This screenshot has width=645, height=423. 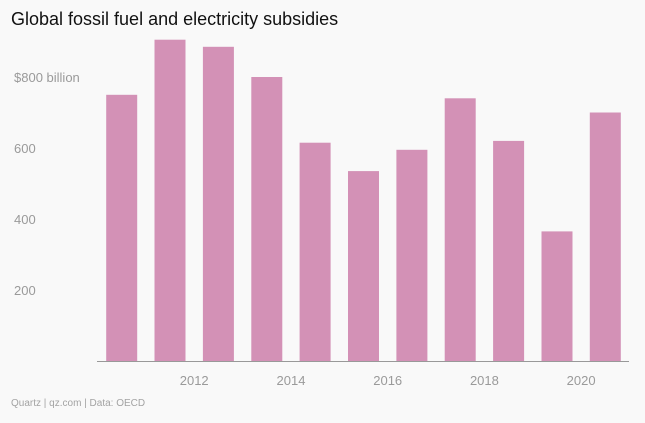 I want to click on bar-2014, so click(x=315, y=251).